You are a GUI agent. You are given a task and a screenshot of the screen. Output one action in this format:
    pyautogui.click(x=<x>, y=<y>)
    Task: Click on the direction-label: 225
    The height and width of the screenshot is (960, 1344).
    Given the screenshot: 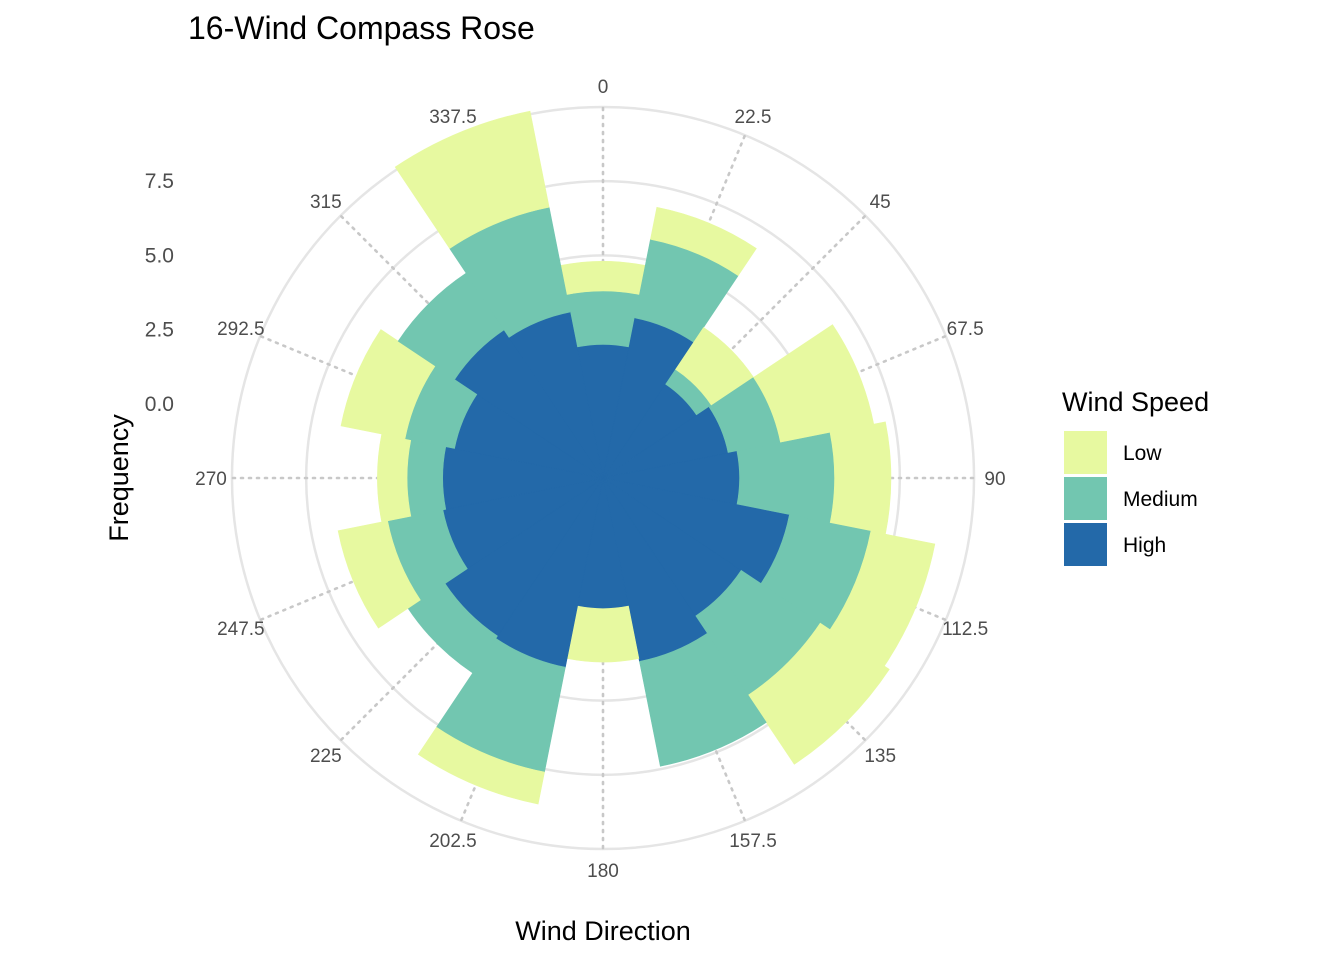 What is the action you would take?
    pyautogui.click(x=326, y=756)
    